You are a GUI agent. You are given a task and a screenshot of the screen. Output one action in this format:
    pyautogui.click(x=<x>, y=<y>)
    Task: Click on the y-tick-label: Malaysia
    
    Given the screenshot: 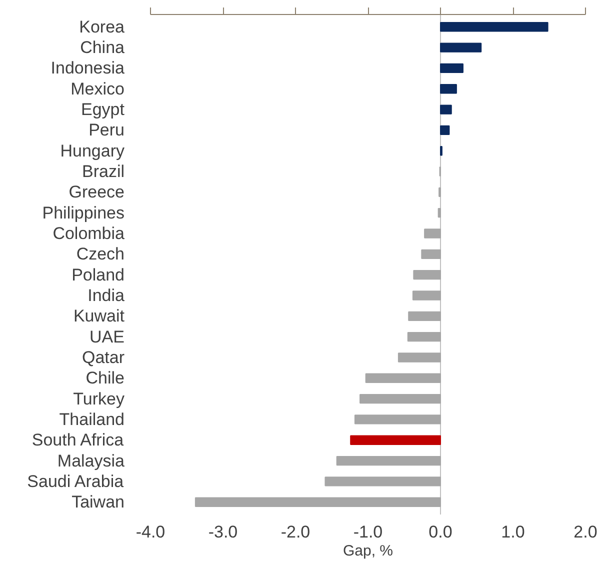 What is the action you would take?
    pyautogui.click(x=91, y=460)
    